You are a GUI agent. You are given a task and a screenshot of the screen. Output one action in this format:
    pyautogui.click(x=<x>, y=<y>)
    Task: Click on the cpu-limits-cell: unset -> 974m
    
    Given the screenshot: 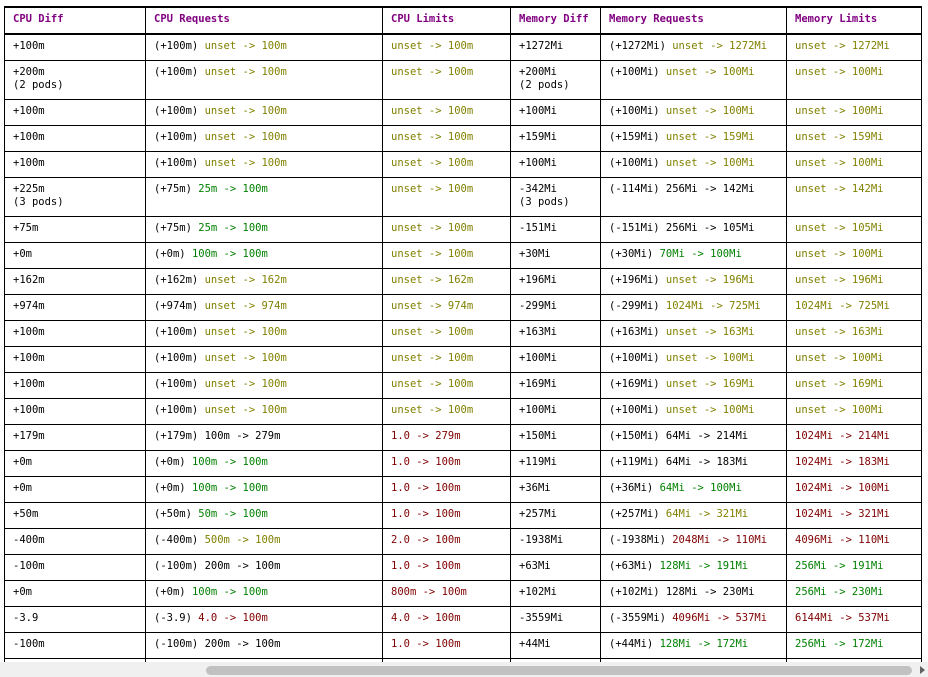 What is the action you would take?
    pyautogui.click(x=446, y=307)
    